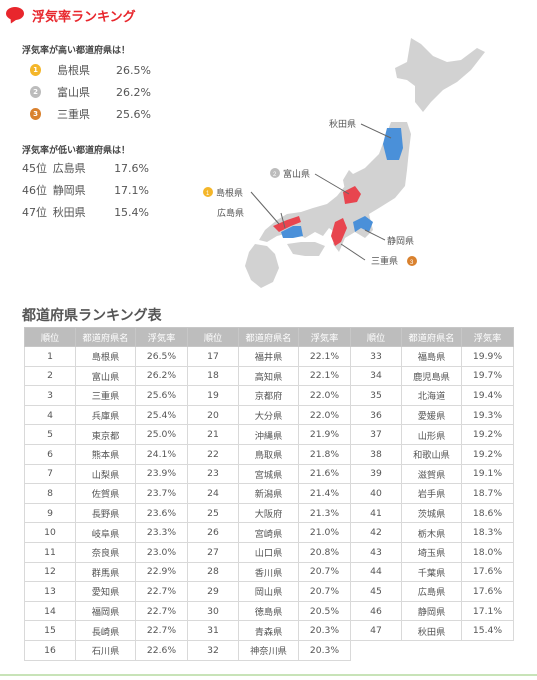  I want to click on table-row: 2 富山県 26.2% 18 高知県 22.1% 34 鹿児島県 19.7%, so click(269, 376).